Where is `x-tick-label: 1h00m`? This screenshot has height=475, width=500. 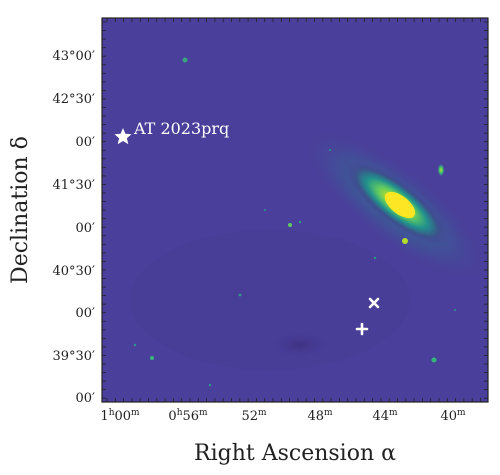
x-tick-label: 1h00m is located at coordinates (120, 416).